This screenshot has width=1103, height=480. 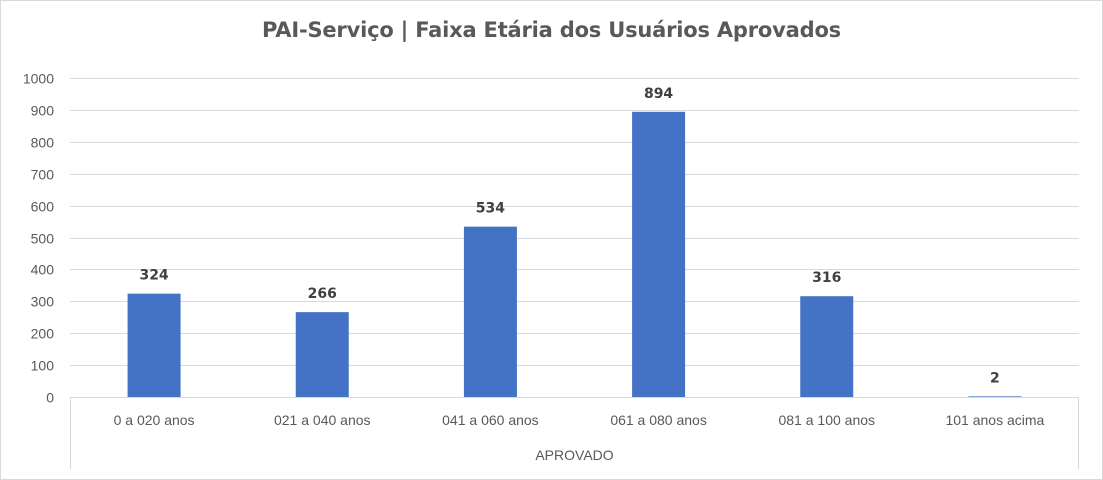 What do you see at coordinates (574, 455) in the screenshot?
I see `x-group-label: APROVADO` at bounding box center [574, 455].